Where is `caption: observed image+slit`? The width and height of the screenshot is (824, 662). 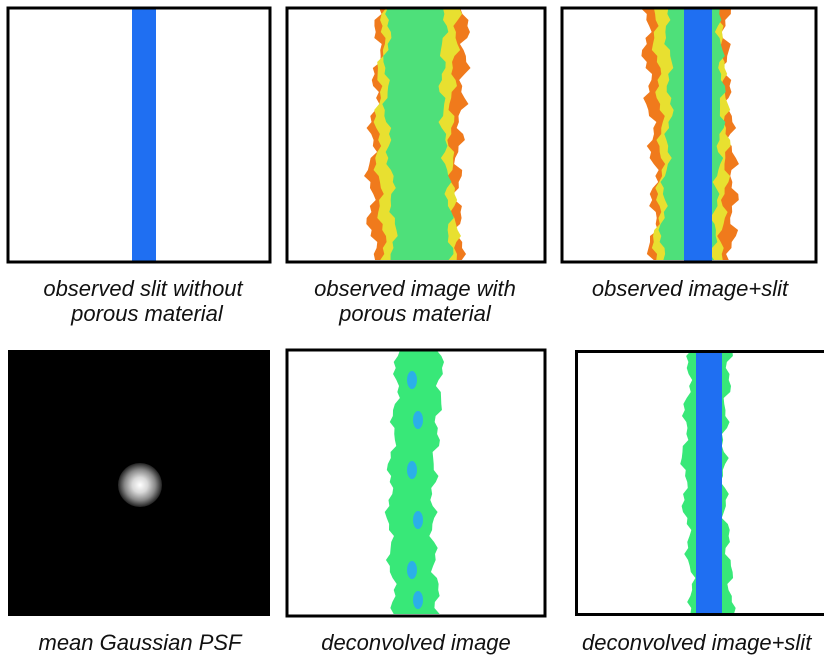 caption: observed image+slit is located at coordinates (690, 288).